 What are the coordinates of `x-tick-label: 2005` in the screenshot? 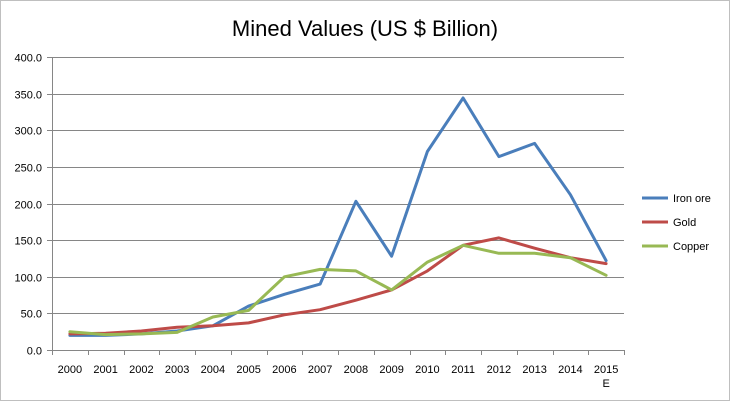 It's located at (248, 370).